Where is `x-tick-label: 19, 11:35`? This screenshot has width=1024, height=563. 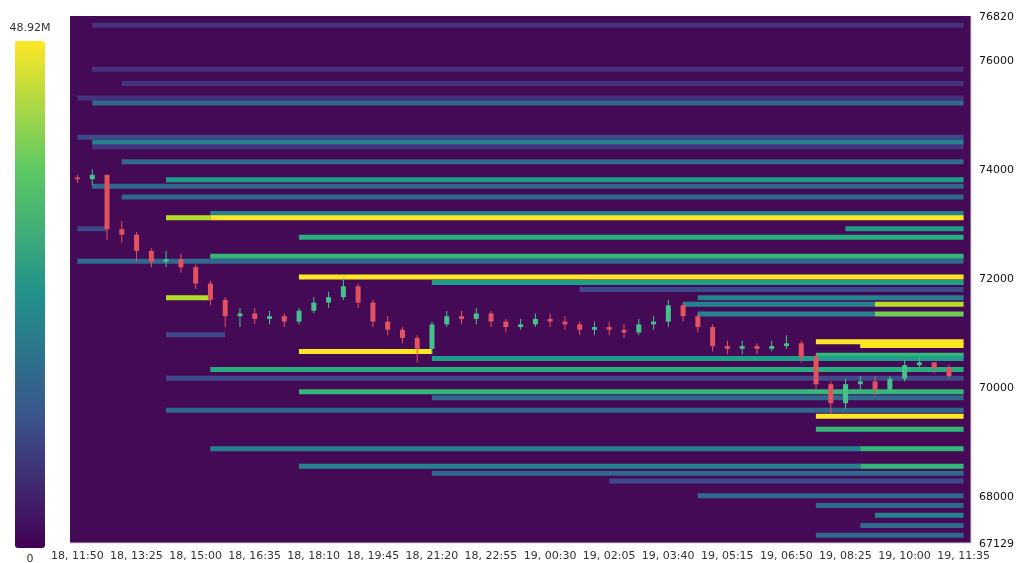 x-tick-label: 19, 11:35 is located at coordinates (963, 555).